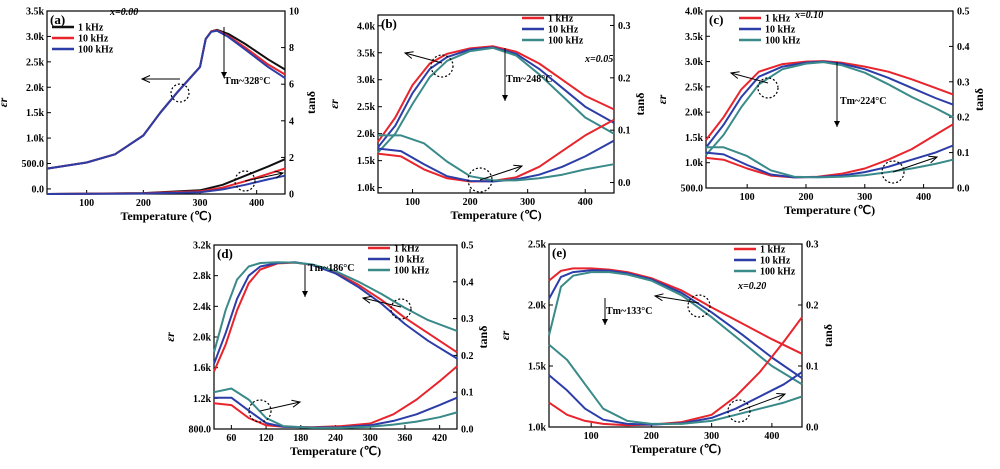 The width and height of the screenshot is (1000, 469). Describe the element at coordinates (662, 99) in the screenshot. I see `panel-c-y-left-axis-title: εr` at that location.